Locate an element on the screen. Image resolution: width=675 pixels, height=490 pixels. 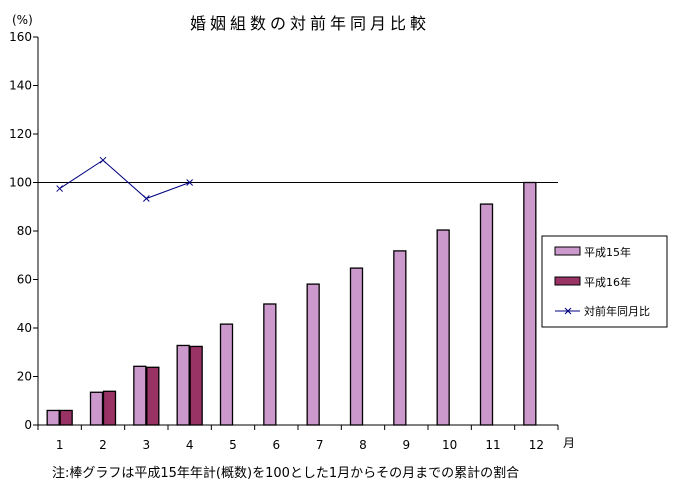
ratio-line is located at coordinates (124, 179).